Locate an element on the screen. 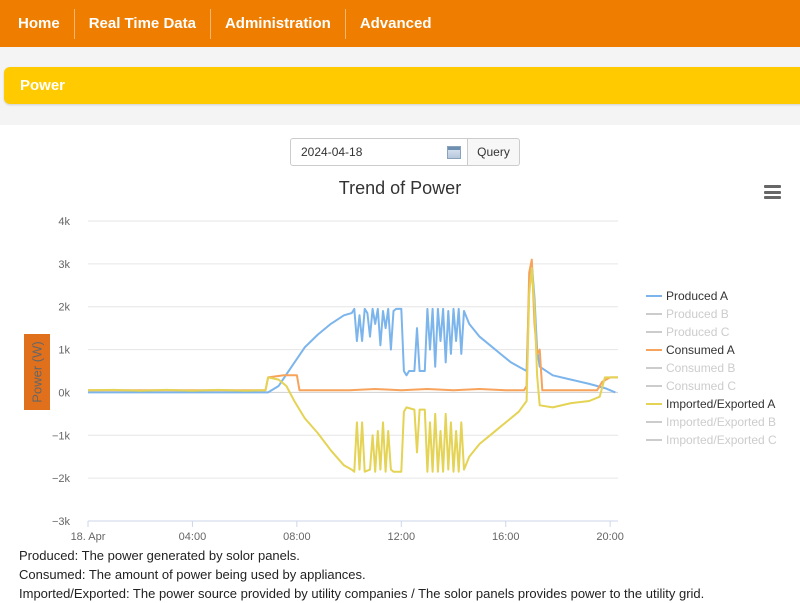 This screenshot has height=603, width=800. x-tick-label: 16:00 is located at coordinates (506, 537).